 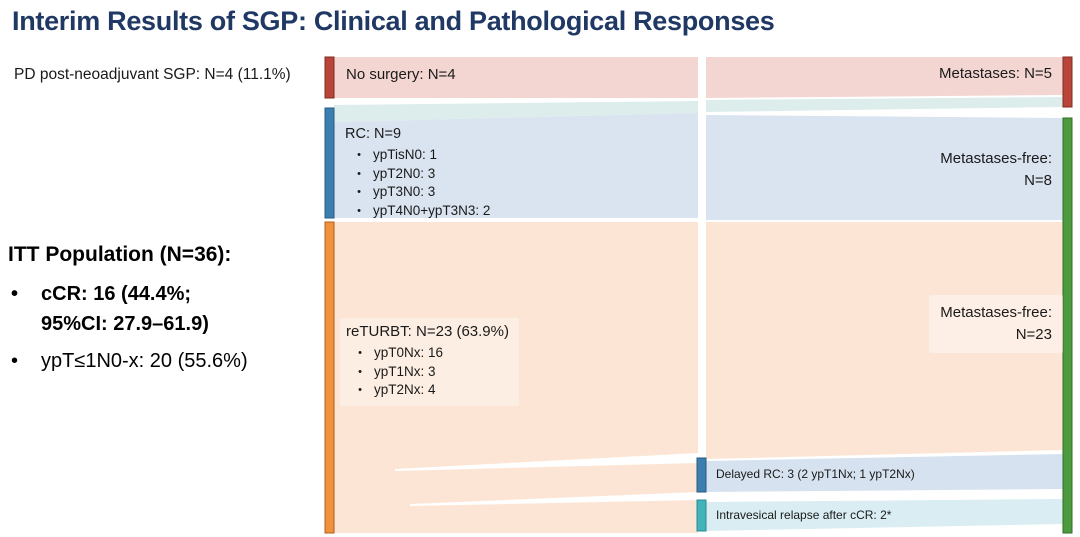 I want to click on list-item: • ypT1Nx: 3, so click(x=427, y=372).